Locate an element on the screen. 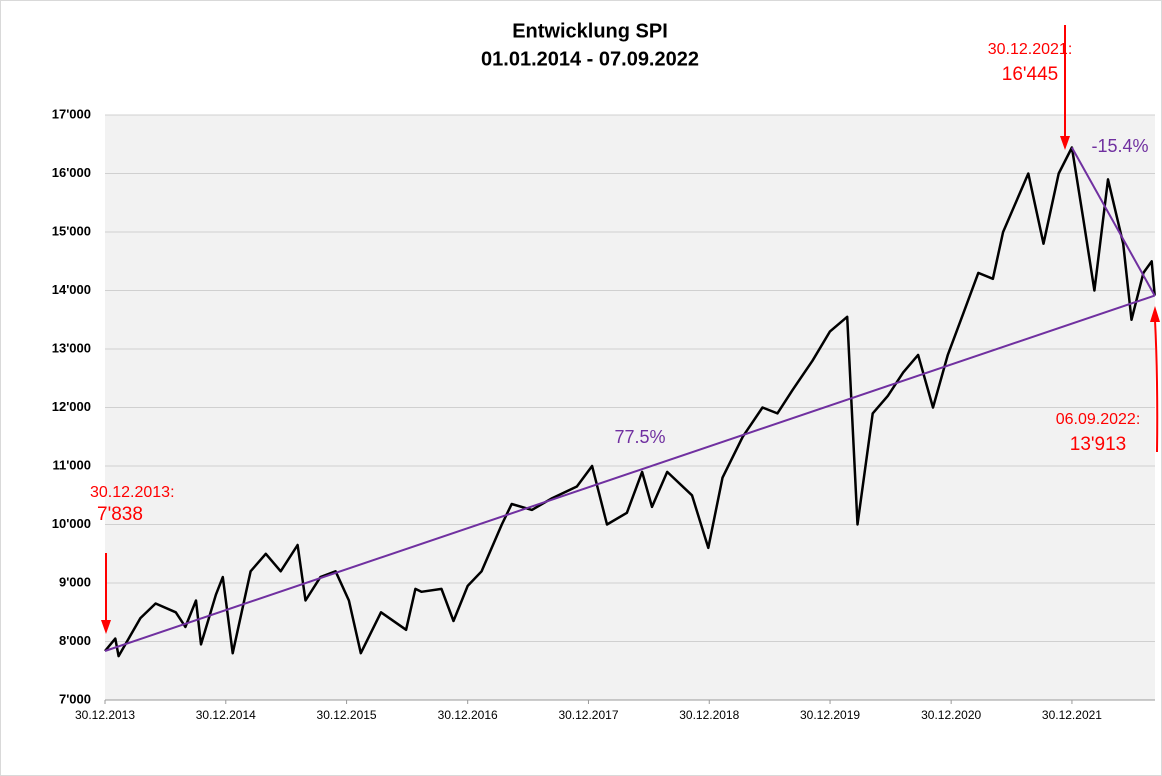 Image resolution: width=1162 pixels, height=776 pixels. chart-title: Entwicklung SPI is located at coordinates (590, 31).